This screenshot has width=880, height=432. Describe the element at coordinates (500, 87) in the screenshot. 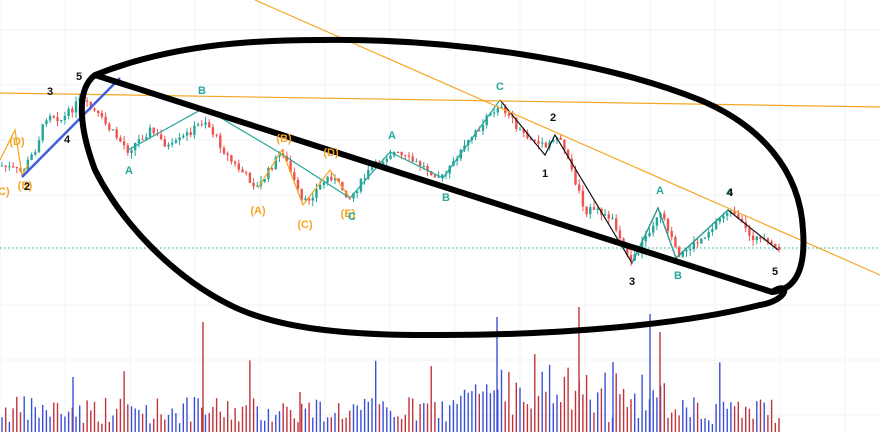

I see `wave-label: C` at that location.